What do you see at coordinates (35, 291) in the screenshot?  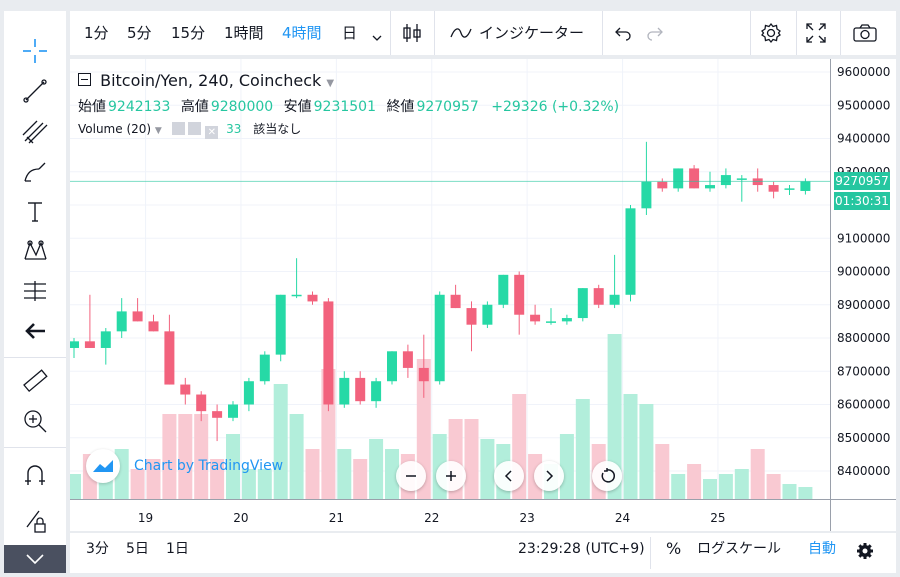 I see `prediction-measure-icon` at bounding box center [35, 291].